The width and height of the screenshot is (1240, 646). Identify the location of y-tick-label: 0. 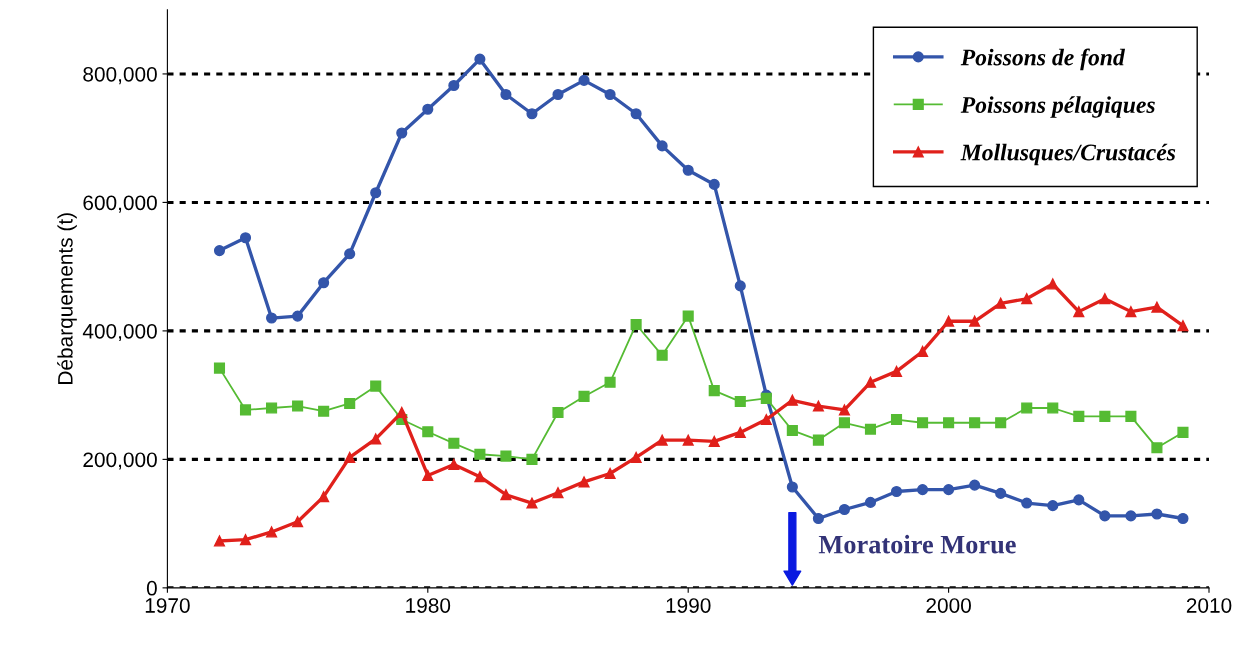
(151, 588).